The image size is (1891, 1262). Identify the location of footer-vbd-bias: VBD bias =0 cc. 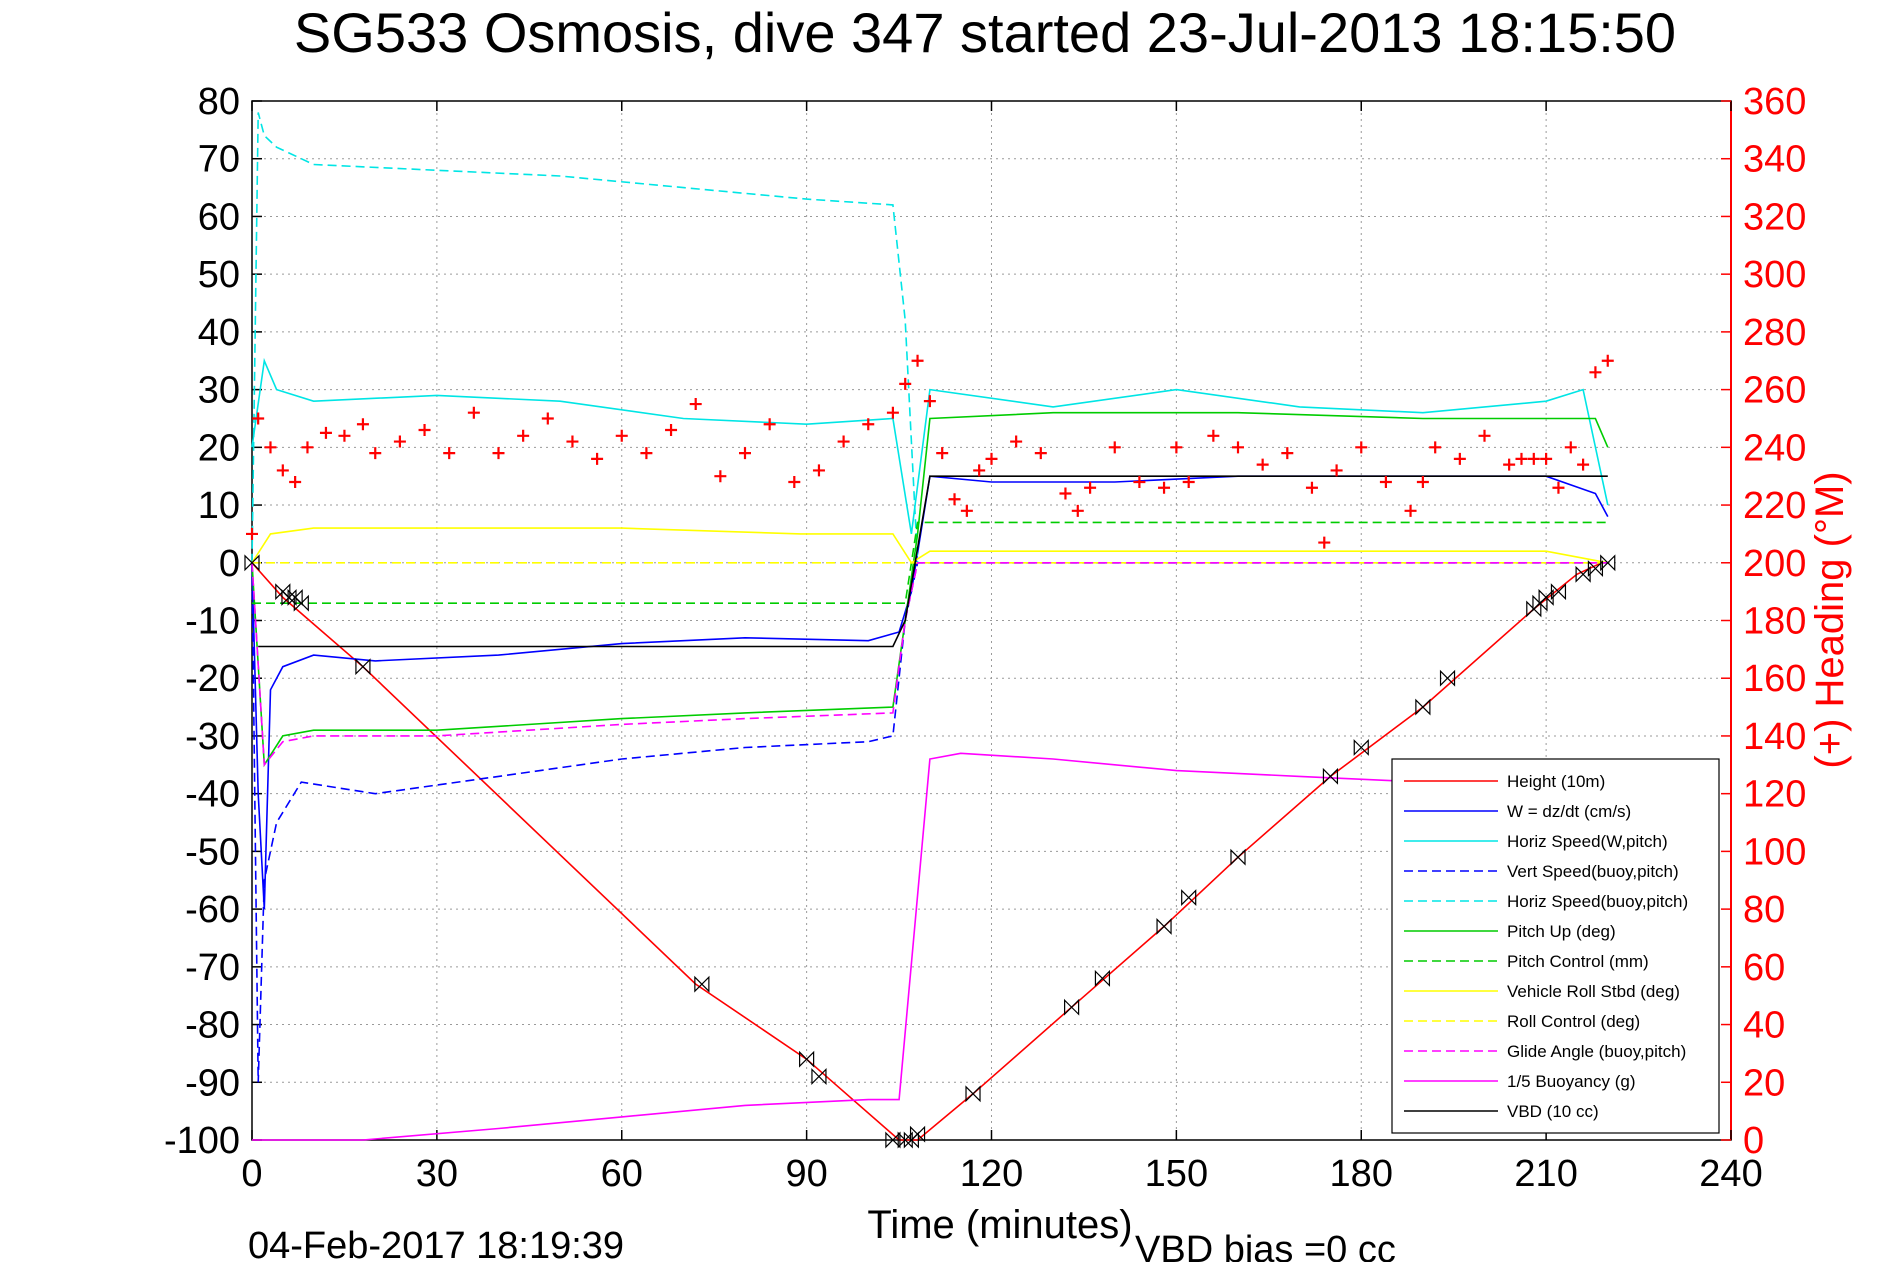
(1265, 1245).